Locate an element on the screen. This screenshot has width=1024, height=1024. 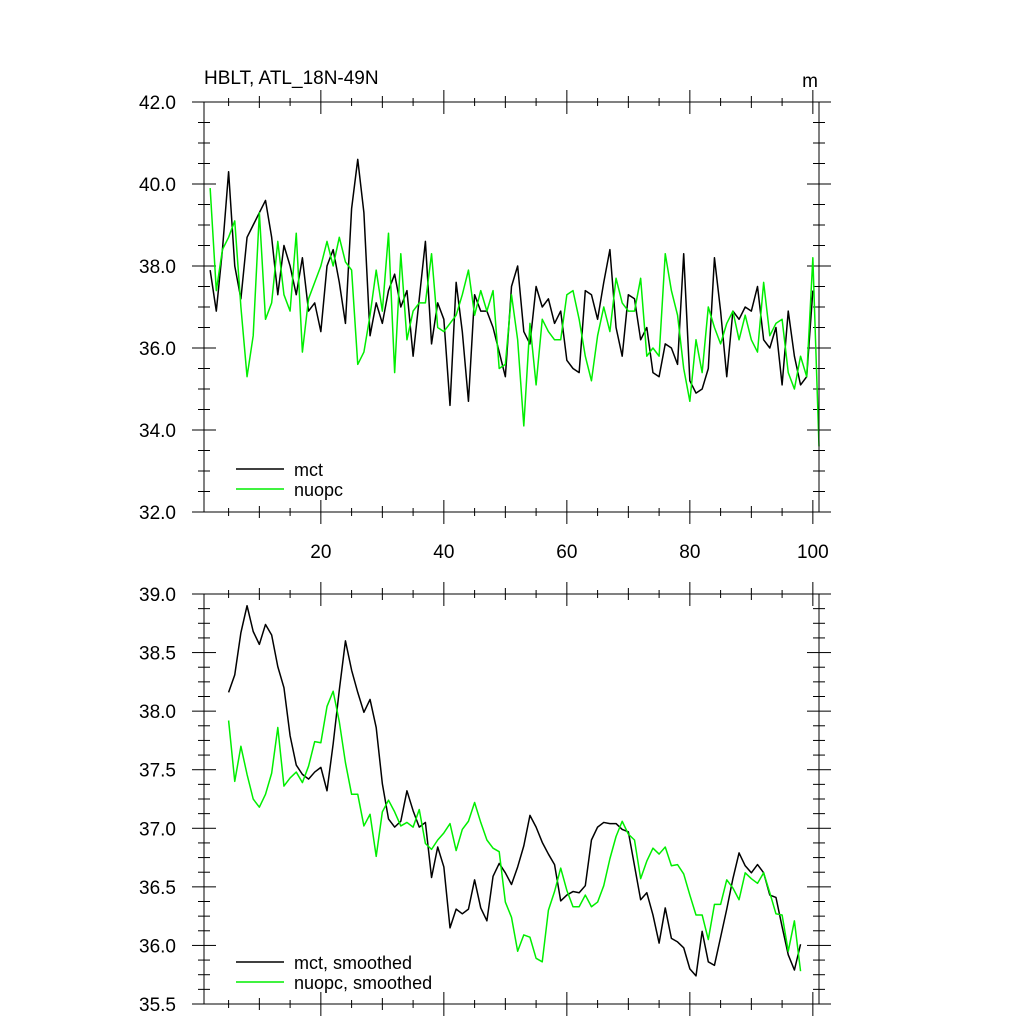
x-tick-label: 60 is located at coordinates (566, 552).